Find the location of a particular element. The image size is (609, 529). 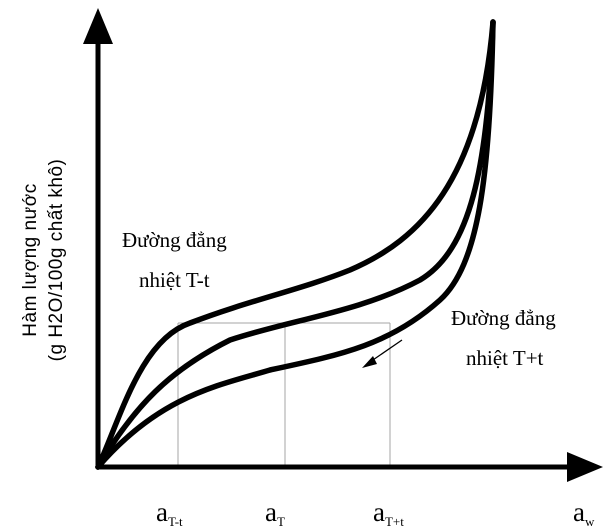

x-tick-aT+t-sub: T+t is located at coordinates (394, 521).